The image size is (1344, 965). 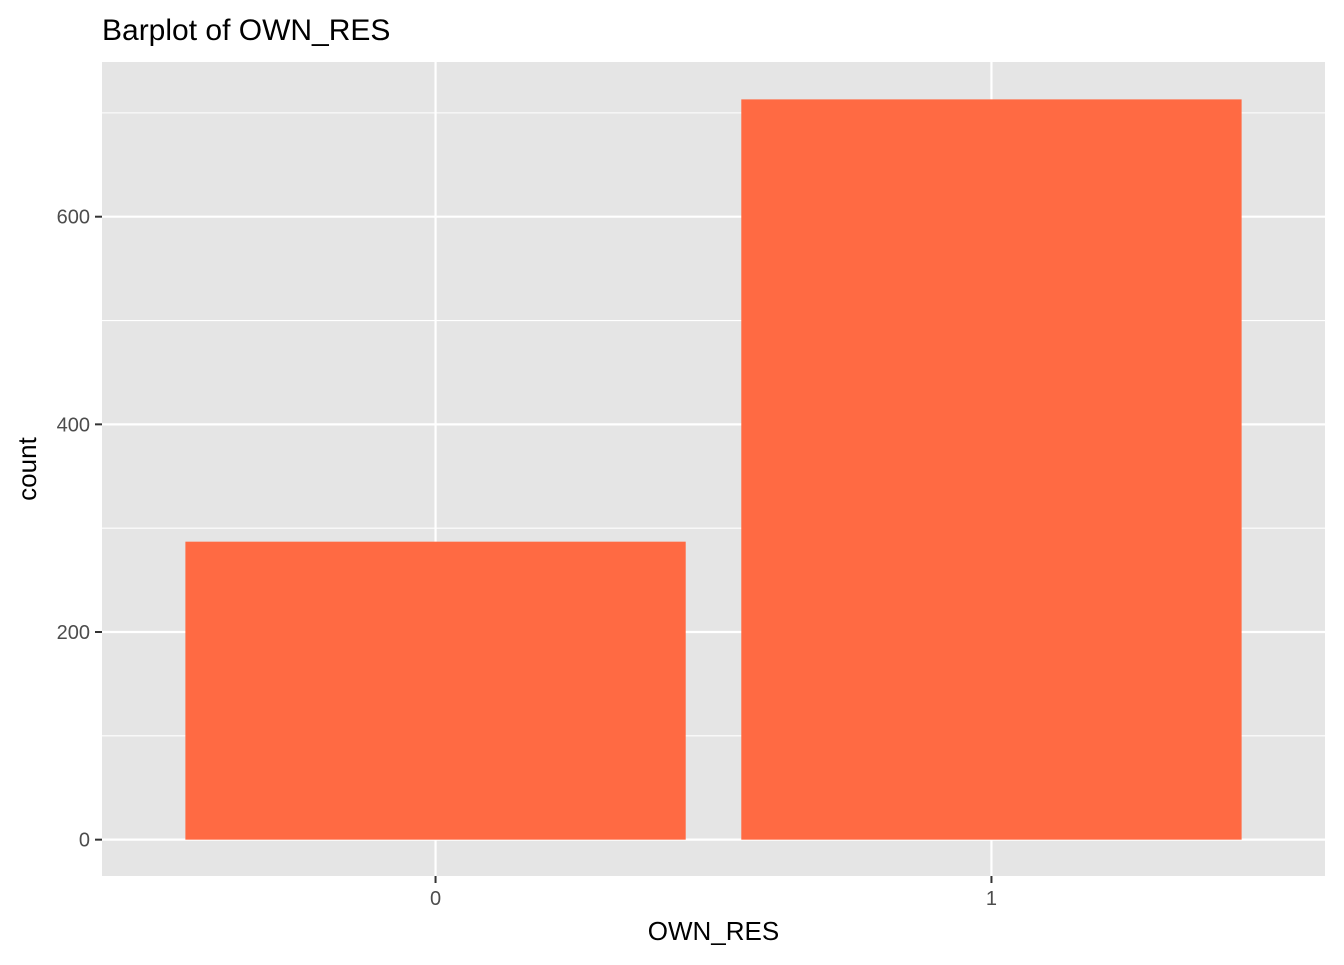 What do you see at coordinates (991, 899) in the screenshot?
I see `x-tick-label: 1` at bounding box center [991, 899].